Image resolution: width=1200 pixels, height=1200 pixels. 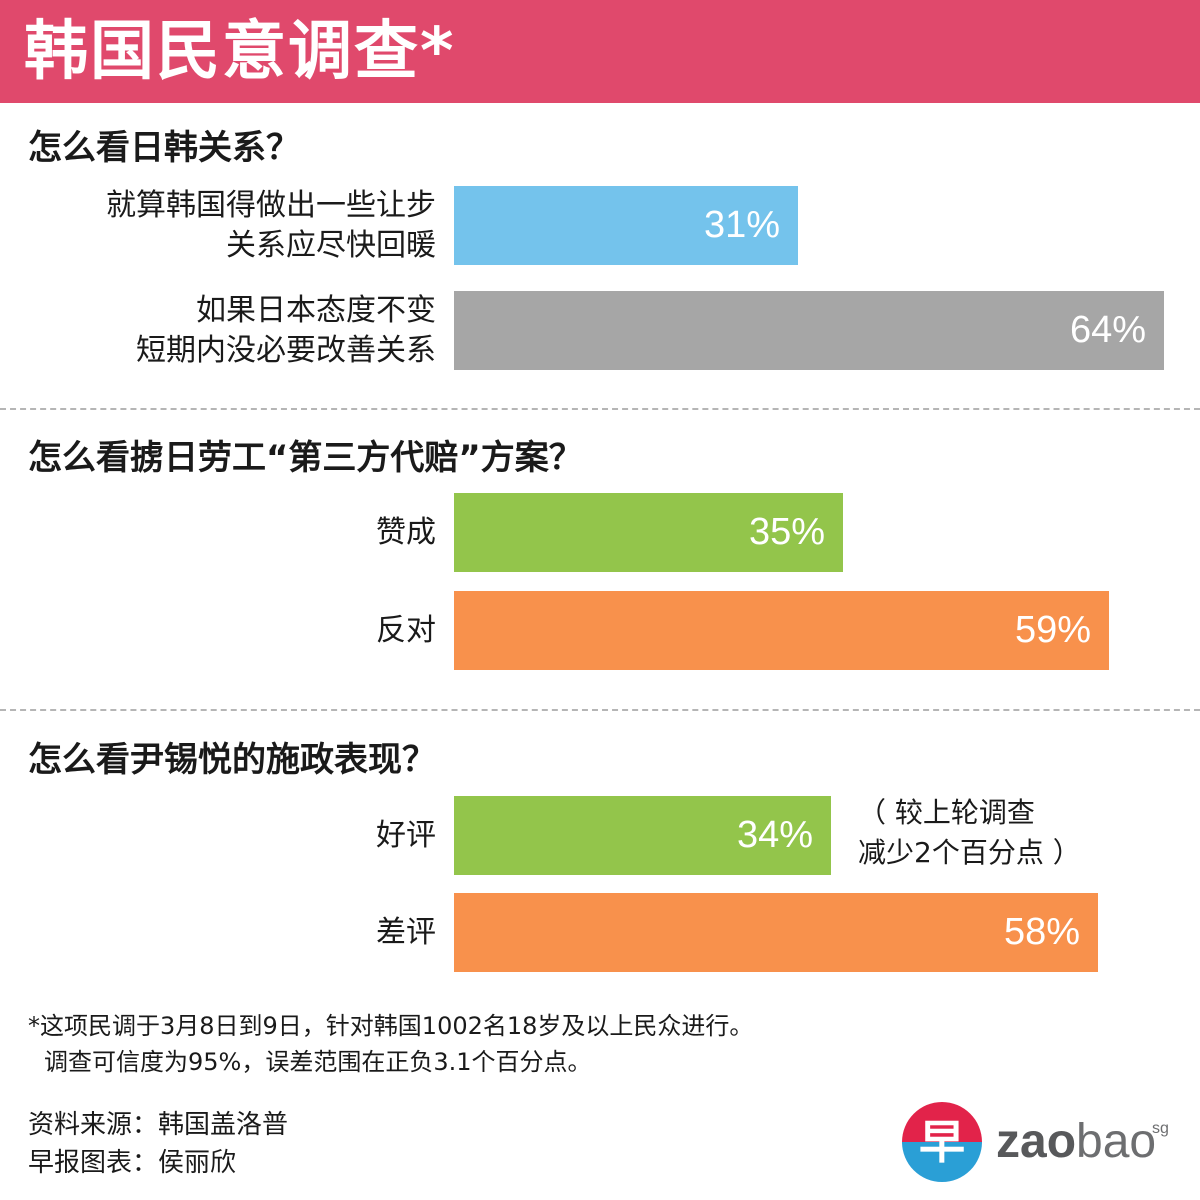 What do you see at coordinates (776, 932) in the screenshot?
I see `bar: 58%` at bounding box center [776, 932].